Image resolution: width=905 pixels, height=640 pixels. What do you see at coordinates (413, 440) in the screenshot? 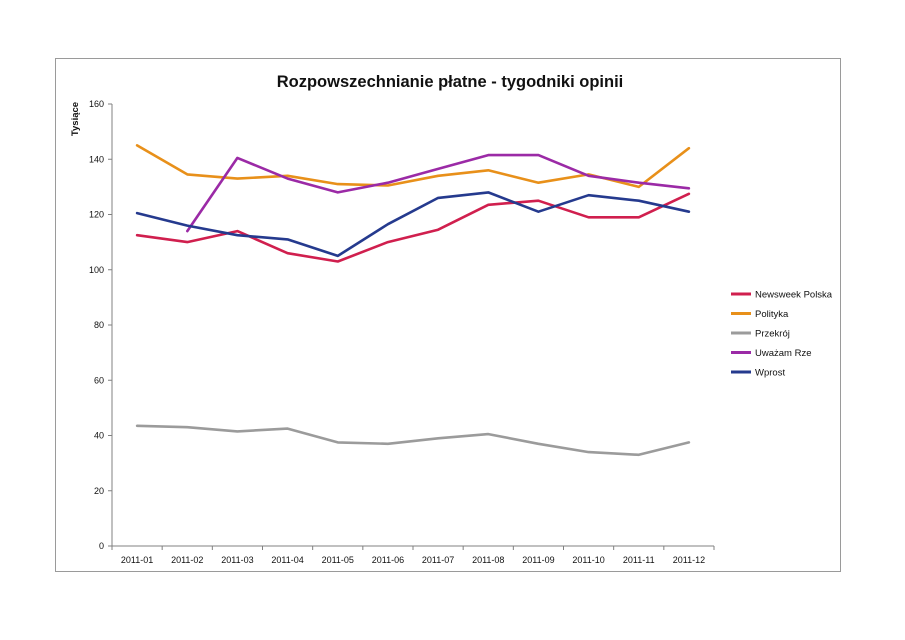
I see `series-line-przekroj` at bounding box center [413, 440].